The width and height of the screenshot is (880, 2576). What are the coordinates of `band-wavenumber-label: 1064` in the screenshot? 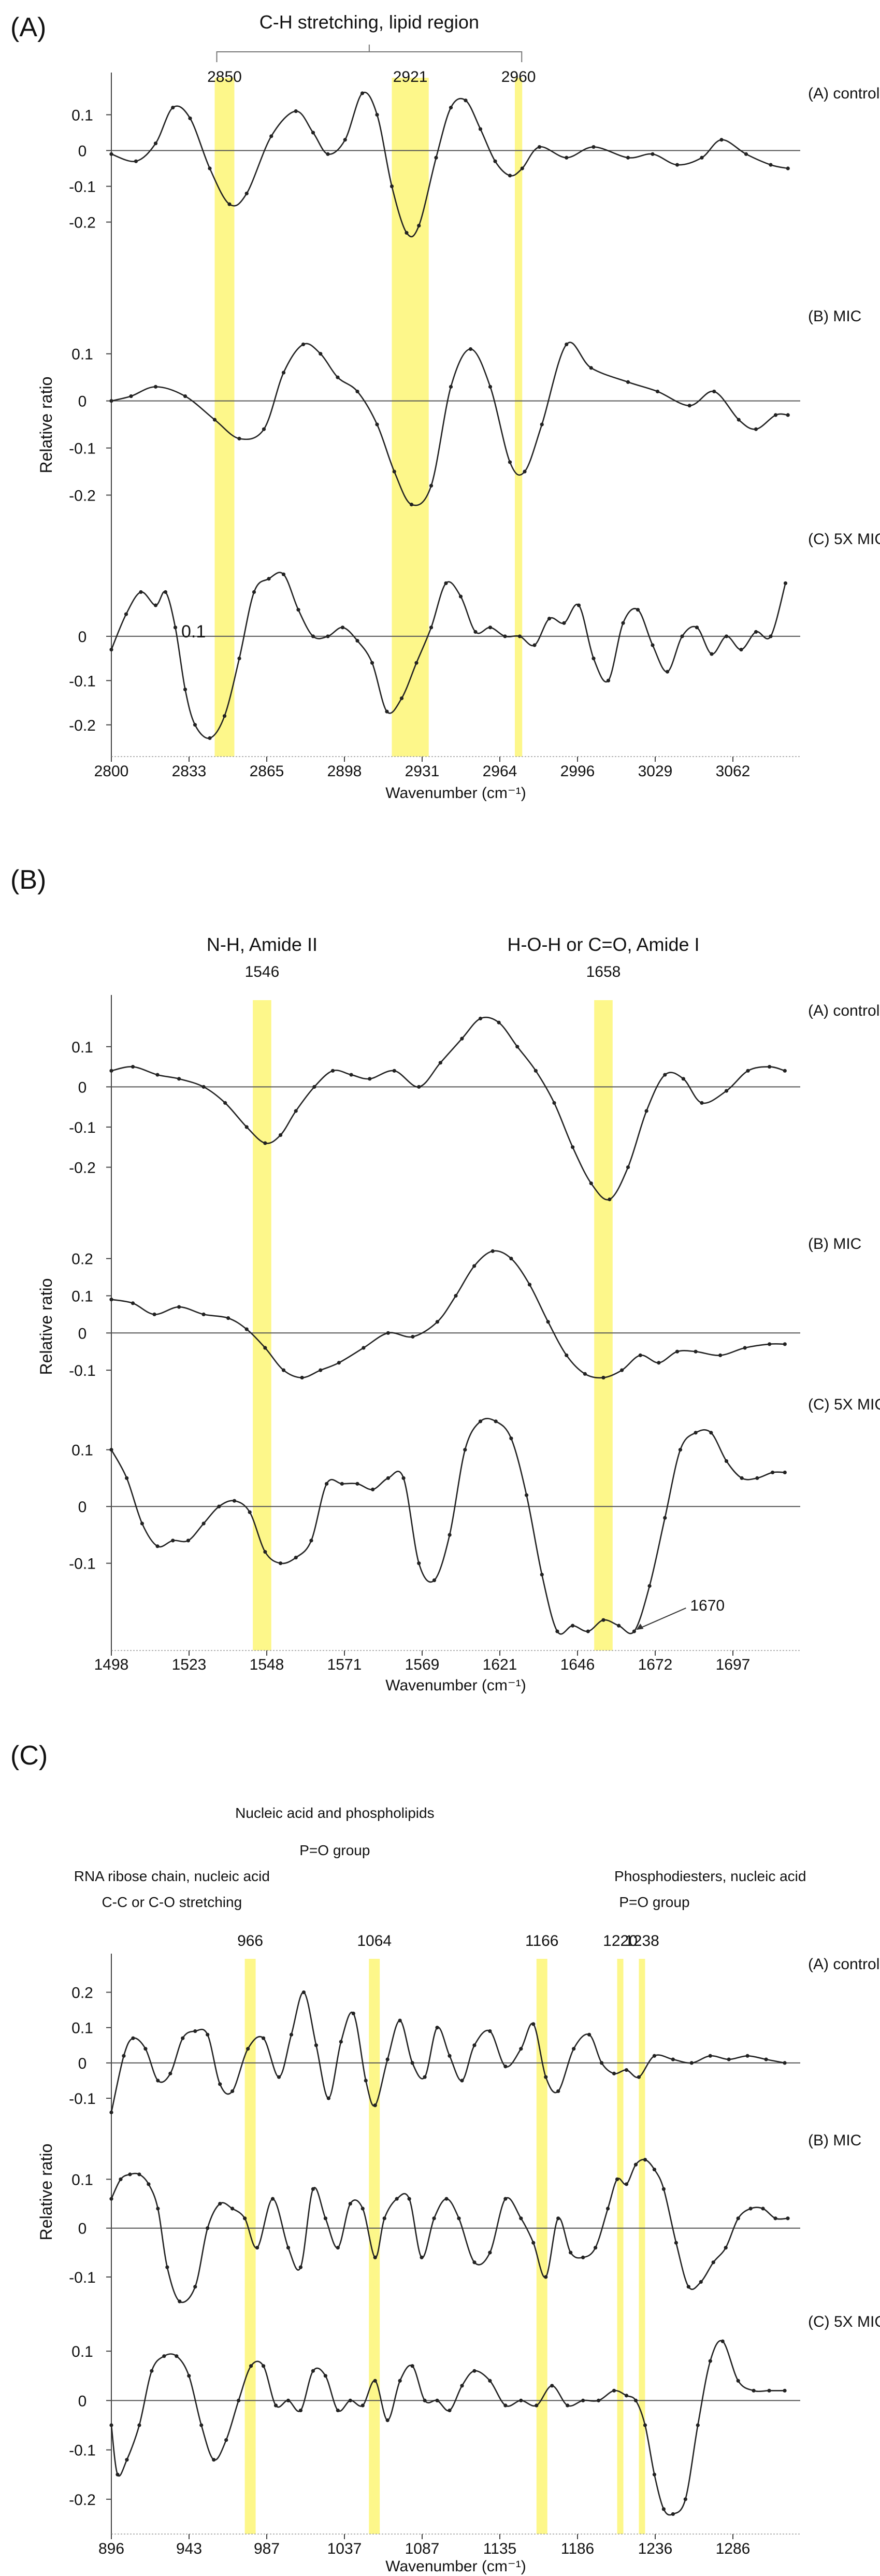 It's located at (375, 1940).